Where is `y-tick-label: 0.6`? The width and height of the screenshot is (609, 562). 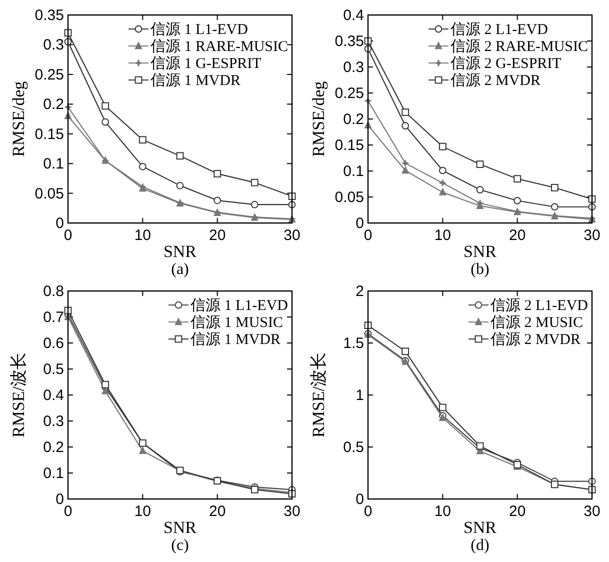 y-tick-label: 0.6 is located at coordinates (53, 343).